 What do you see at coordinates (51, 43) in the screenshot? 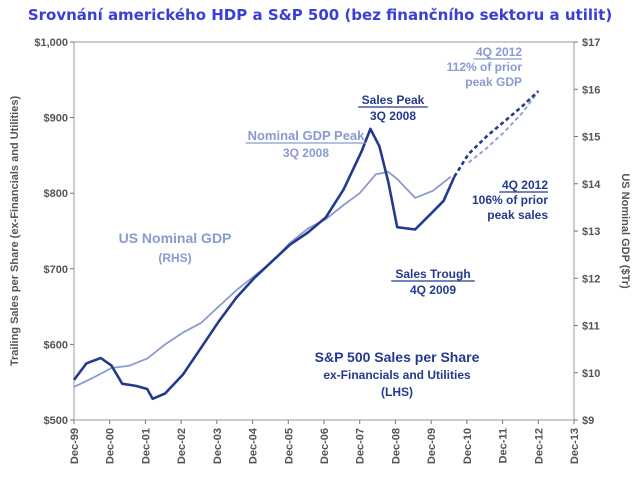
I see `y-left-tick-label: $1,000` at bounding box center [51, 43].